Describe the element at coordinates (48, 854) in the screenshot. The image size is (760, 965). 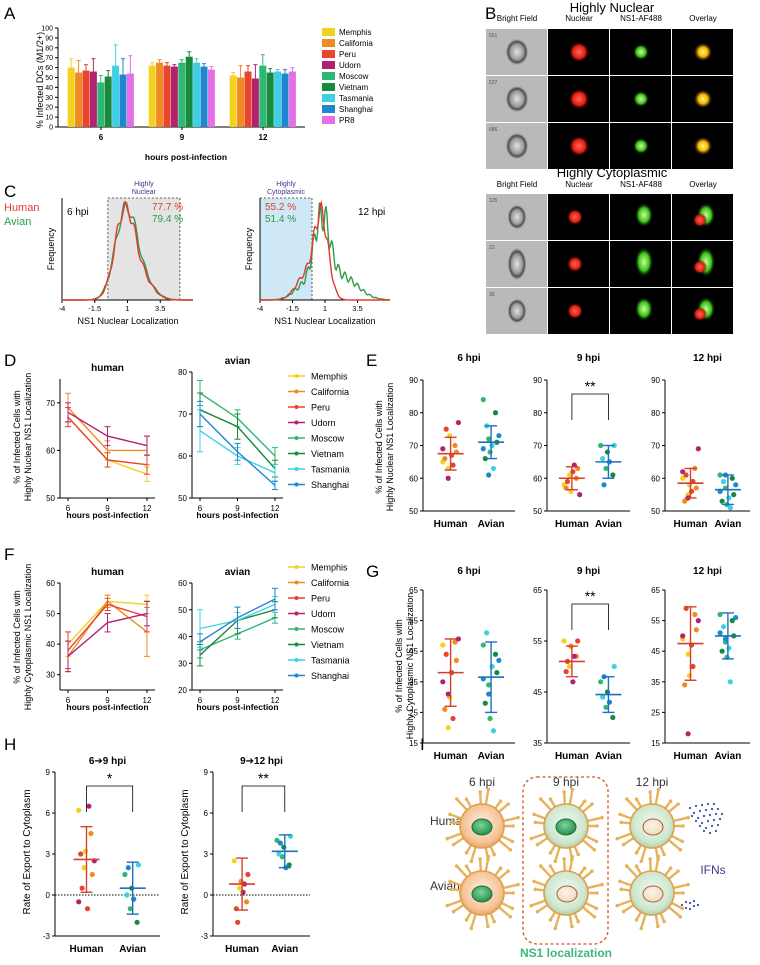
I see `y-tick-label: 3` at that location.